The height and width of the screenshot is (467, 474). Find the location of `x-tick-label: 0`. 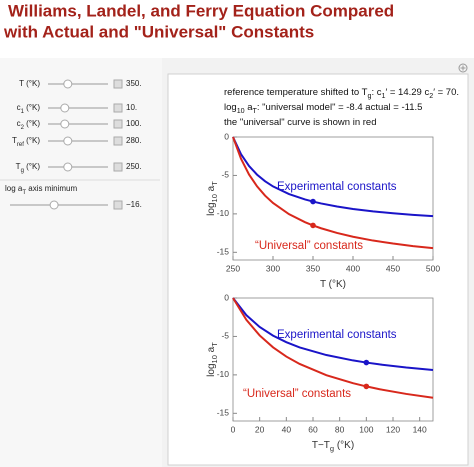

x-tick-label: 0 is located at coordinates (233, 429).